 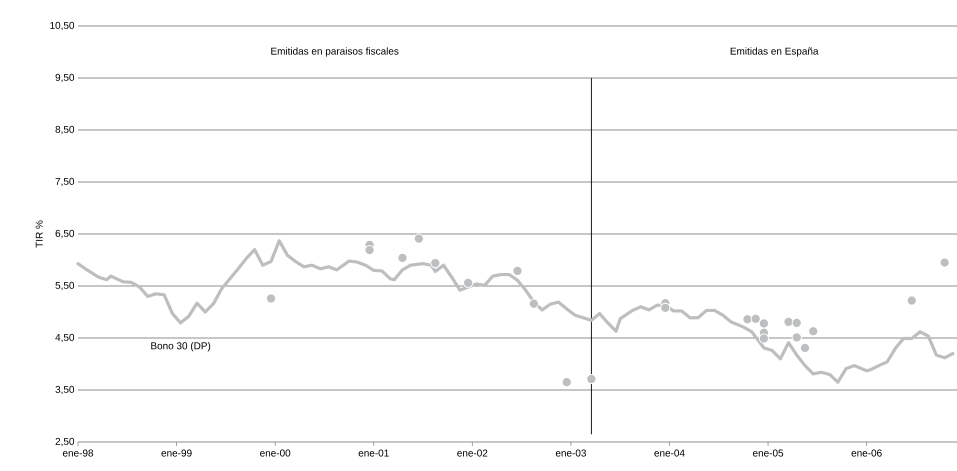 I want to click on text: Bono 30 (DP), so click(x=180, y=347).